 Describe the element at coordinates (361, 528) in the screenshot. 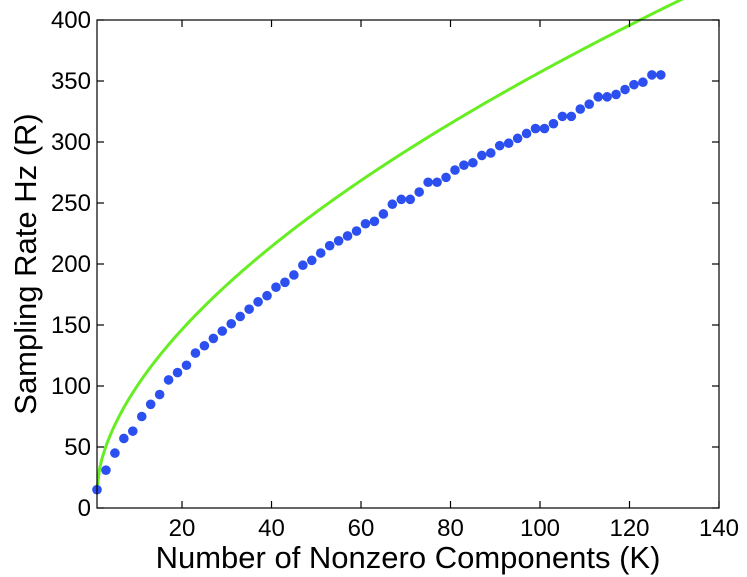

I see `x-tick-label: 60` at that location.